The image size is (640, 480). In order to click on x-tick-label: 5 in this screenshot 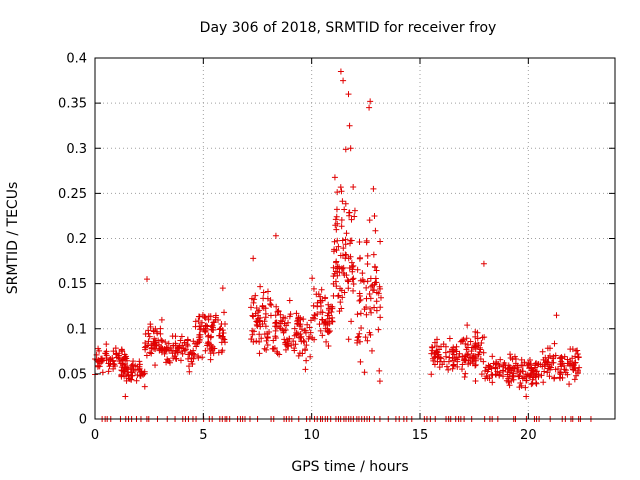, I will do `click(203, 435)`.